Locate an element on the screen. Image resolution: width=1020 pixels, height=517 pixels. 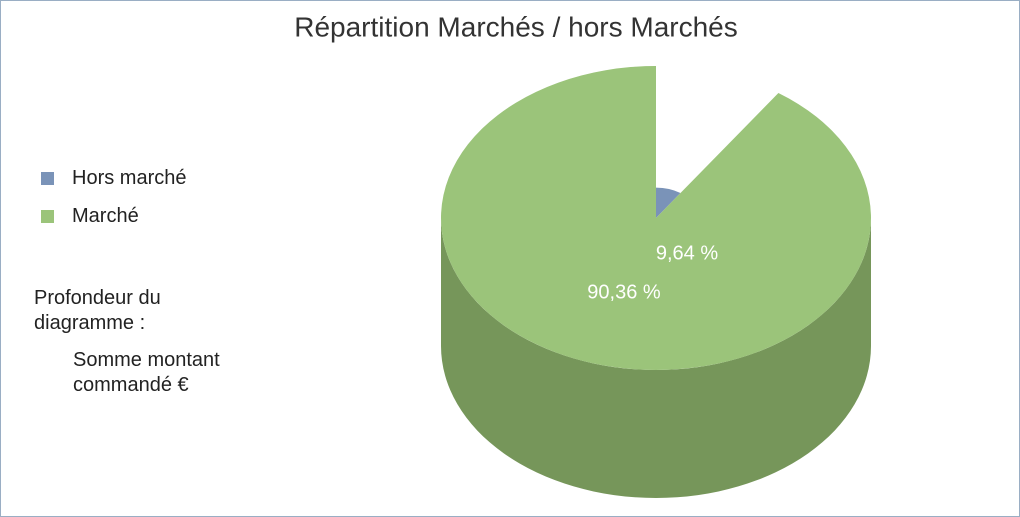
legend-label: Hors marché is located at coordinates (129, 178).